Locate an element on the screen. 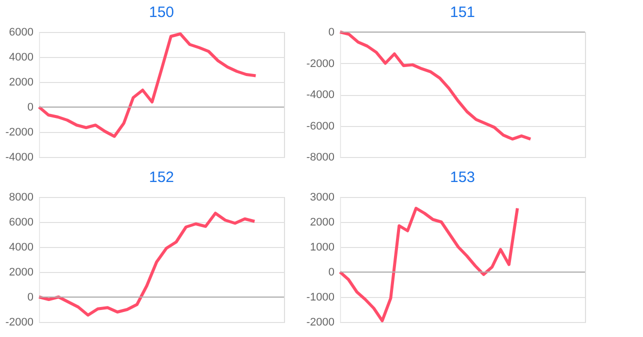 This screenshot has height=337, width=643. chart-title: 153 is located at coordinates (463, 177).